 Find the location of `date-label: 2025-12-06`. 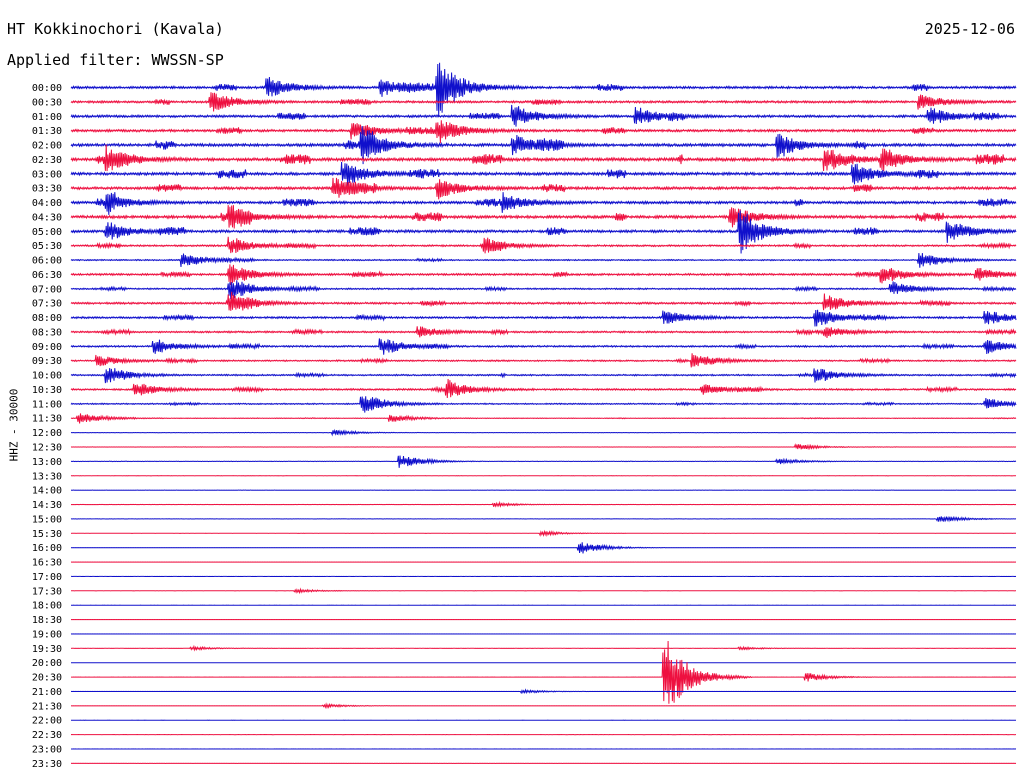

date-label: 2025-12-06 is located at coordinates (969, 29).